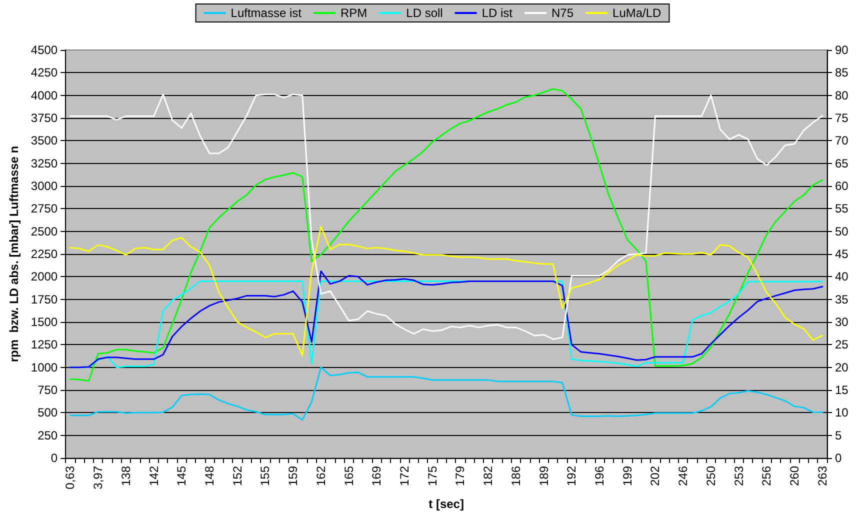 The width and height of the screenshot is (865, 515). What do you see at coordinates (48, 435) in the screenshot?
I see `y-tick-label: 250` at bounding box center [48, 435].